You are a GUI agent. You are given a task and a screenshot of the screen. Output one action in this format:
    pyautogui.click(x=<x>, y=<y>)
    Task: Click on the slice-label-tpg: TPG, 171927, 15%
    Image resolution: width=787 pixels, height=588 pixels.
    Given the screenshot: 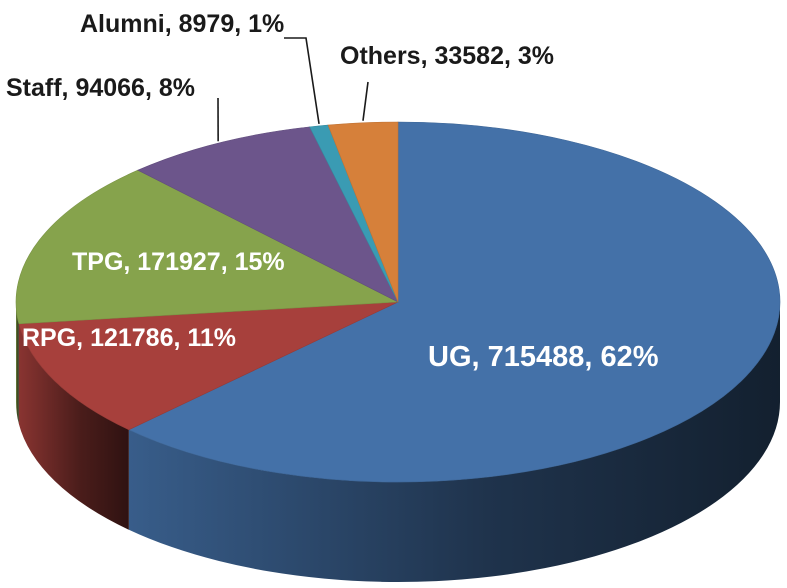 What is the action you would take?
    pyautogui.click(x=178, y=262)
    